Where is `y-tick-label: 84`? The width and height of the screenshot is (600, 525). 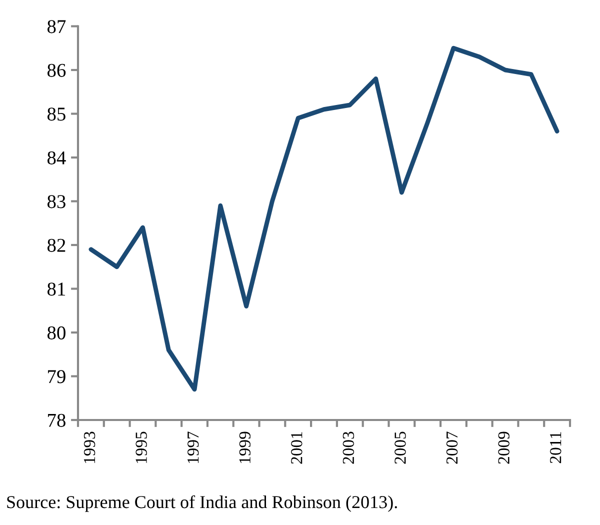 y-tick-label: 84 is located at coordinates (56, 157).